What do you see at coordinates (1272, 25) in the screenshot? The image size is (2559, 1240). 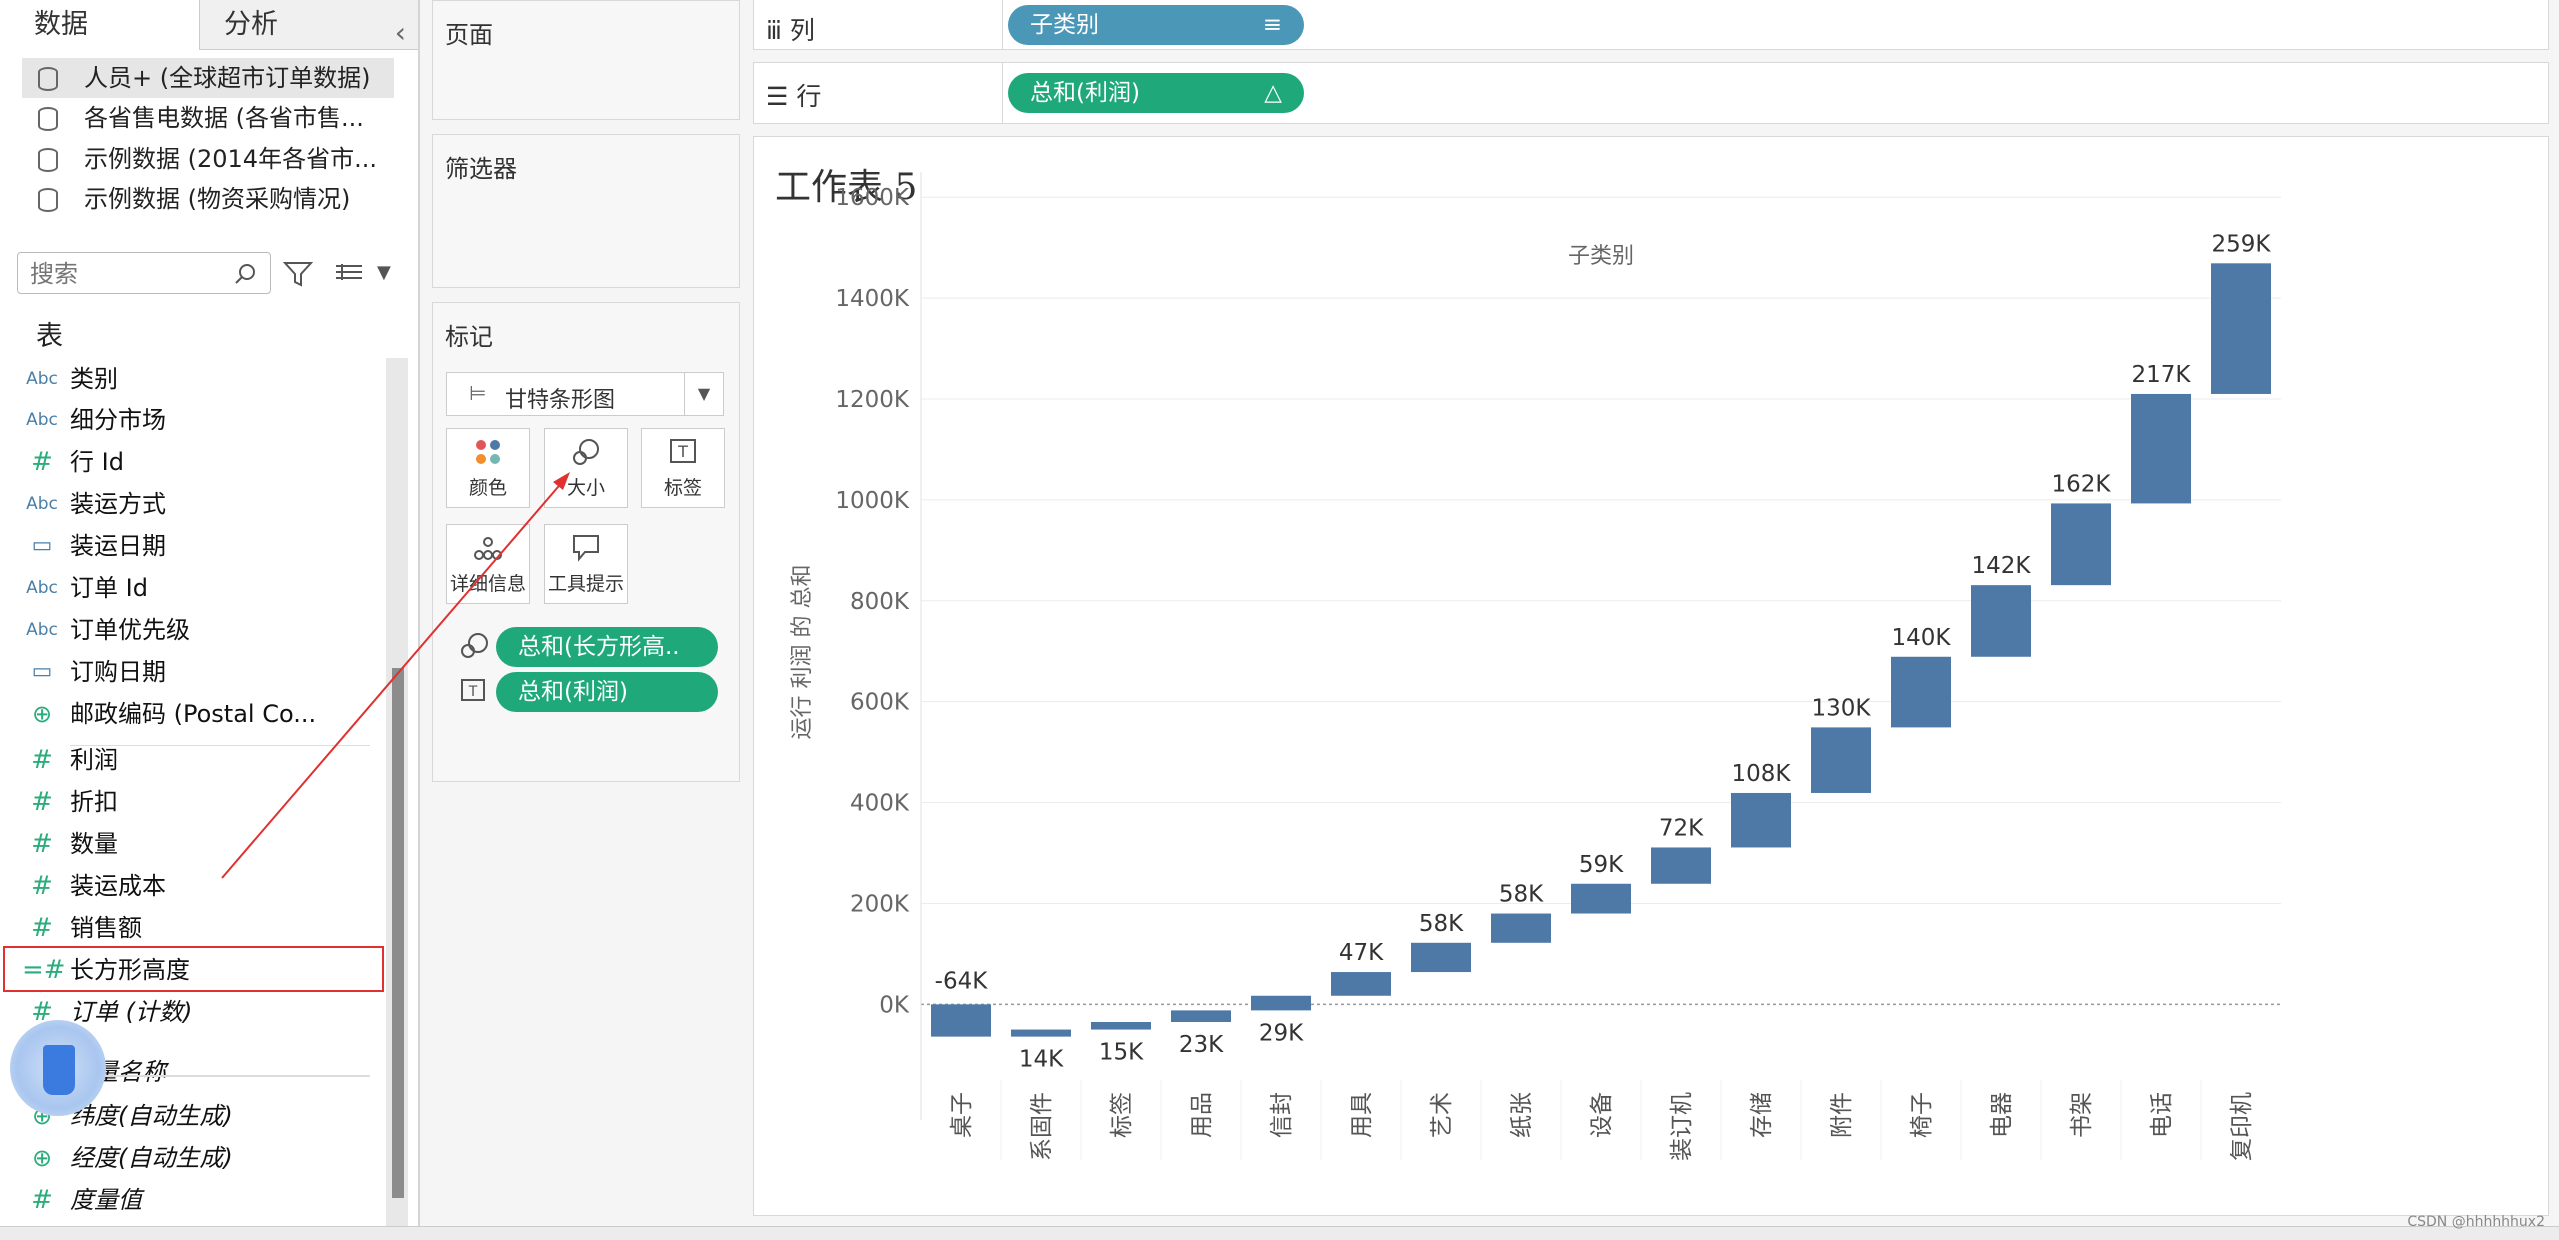 I see `sort-icon: ≡` at bounding box center [1272, 25].